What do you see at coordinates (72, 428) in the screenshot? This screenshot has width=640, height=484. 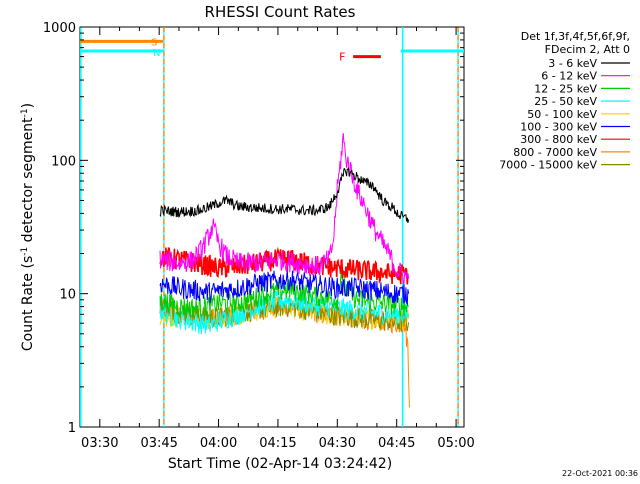 I see `y-tick-label-0: 1` at bounding box center [72, 428].